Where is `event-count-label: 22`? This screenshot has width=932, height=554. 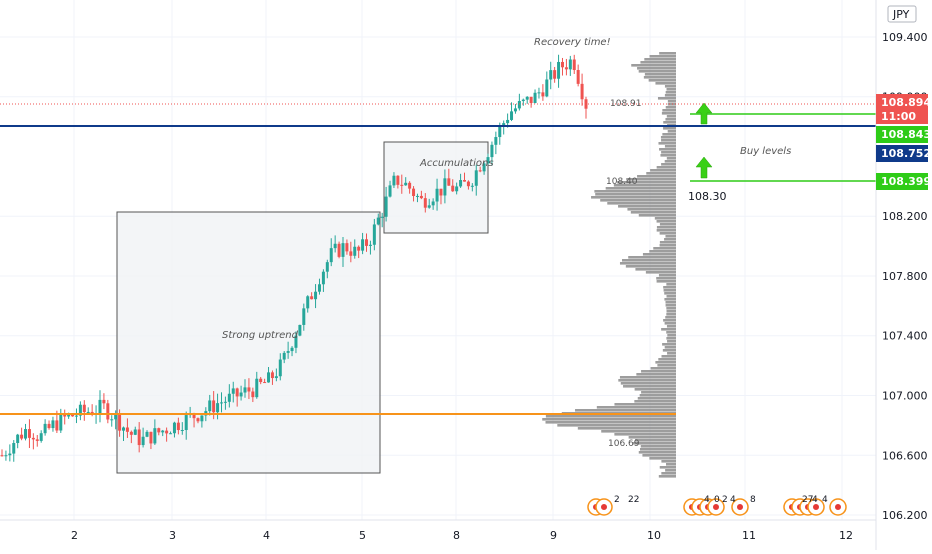 event-count-label: 22 is located at coordinates (633, 500).